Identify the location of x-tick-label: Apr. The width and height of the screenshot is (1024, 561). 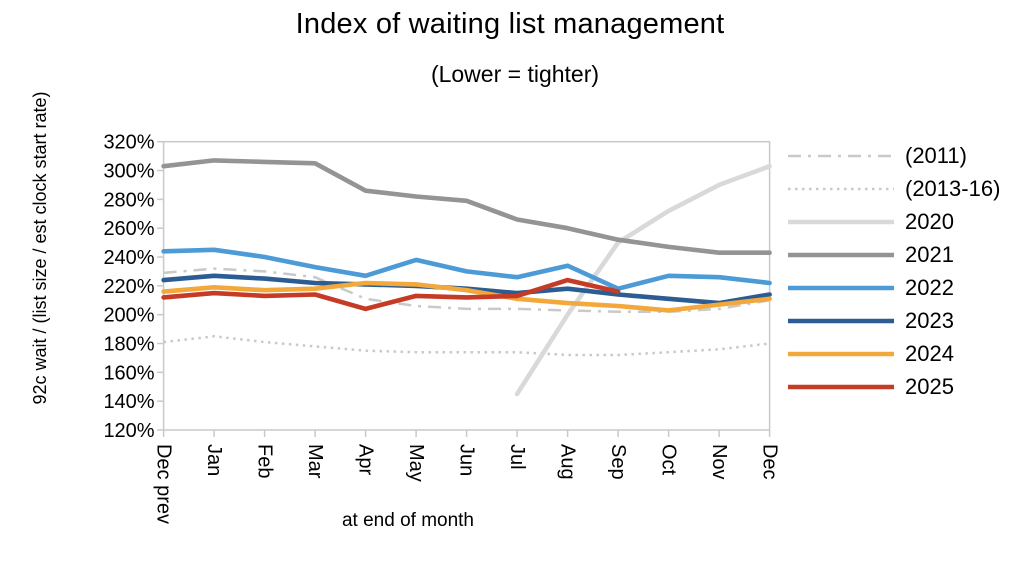
(366, 459).